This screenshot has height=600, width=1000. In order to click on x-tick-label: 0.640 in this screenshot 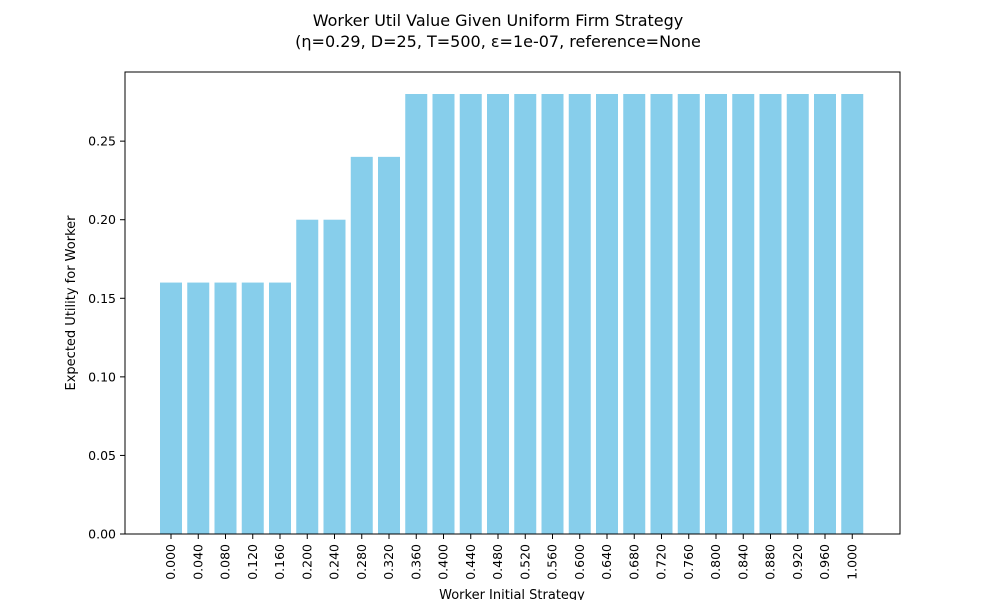, I will do `click(606, 562)`.